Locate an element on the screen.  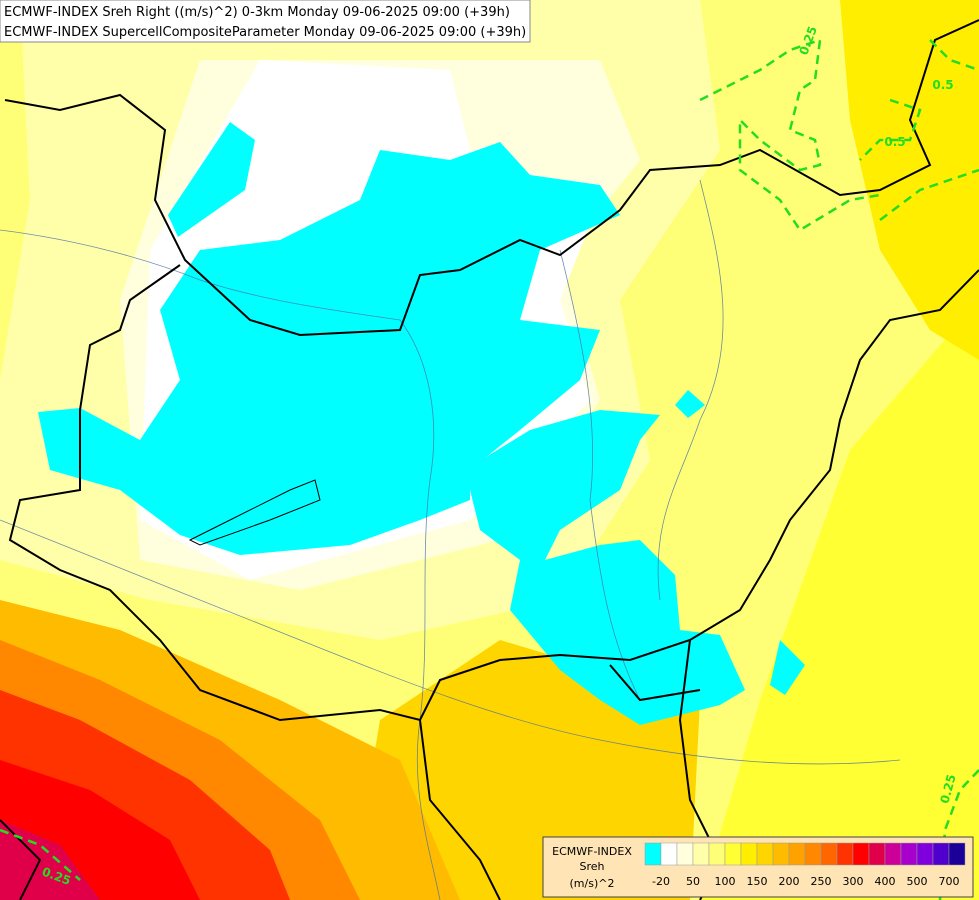
legend-tick-label: 100 is located at coordinates (725, 881).